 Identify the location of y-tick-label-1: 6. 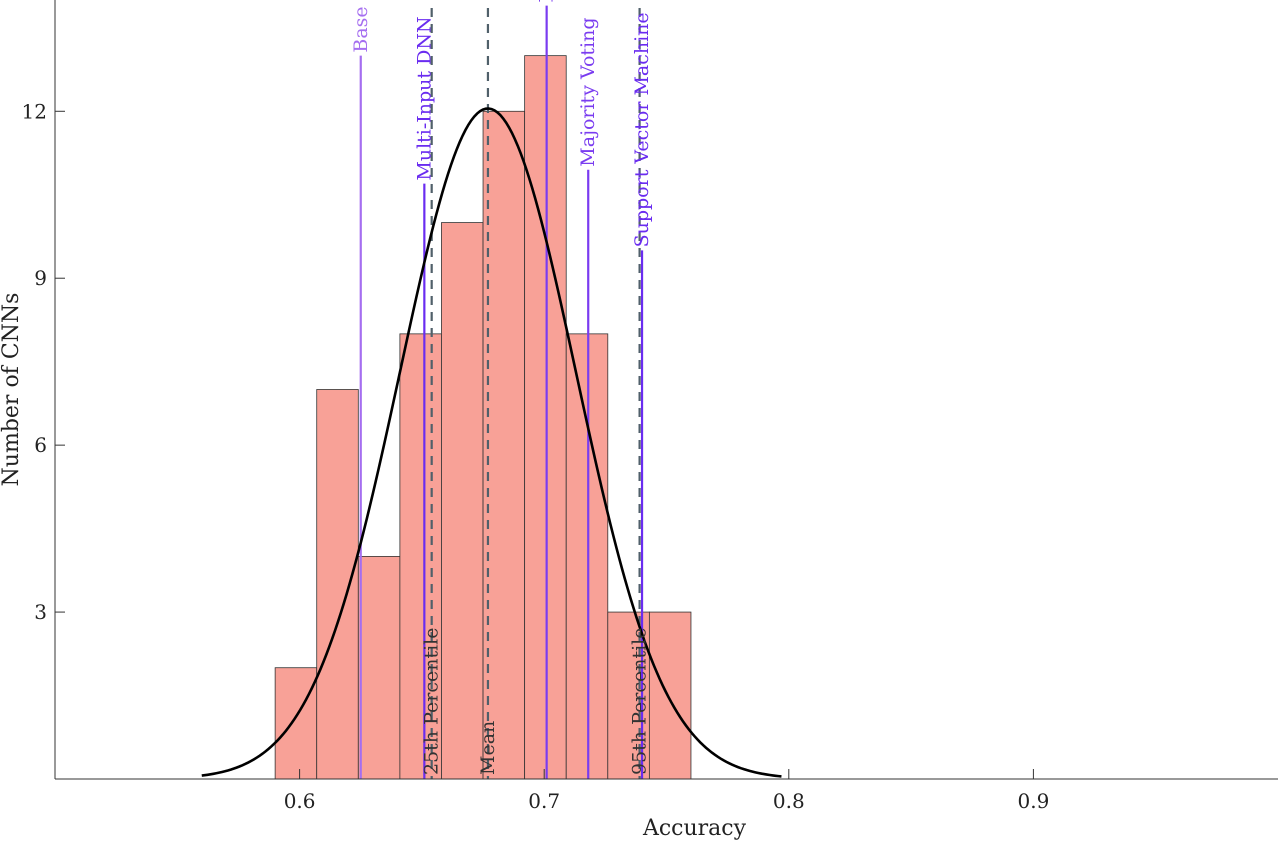
(40, 445).